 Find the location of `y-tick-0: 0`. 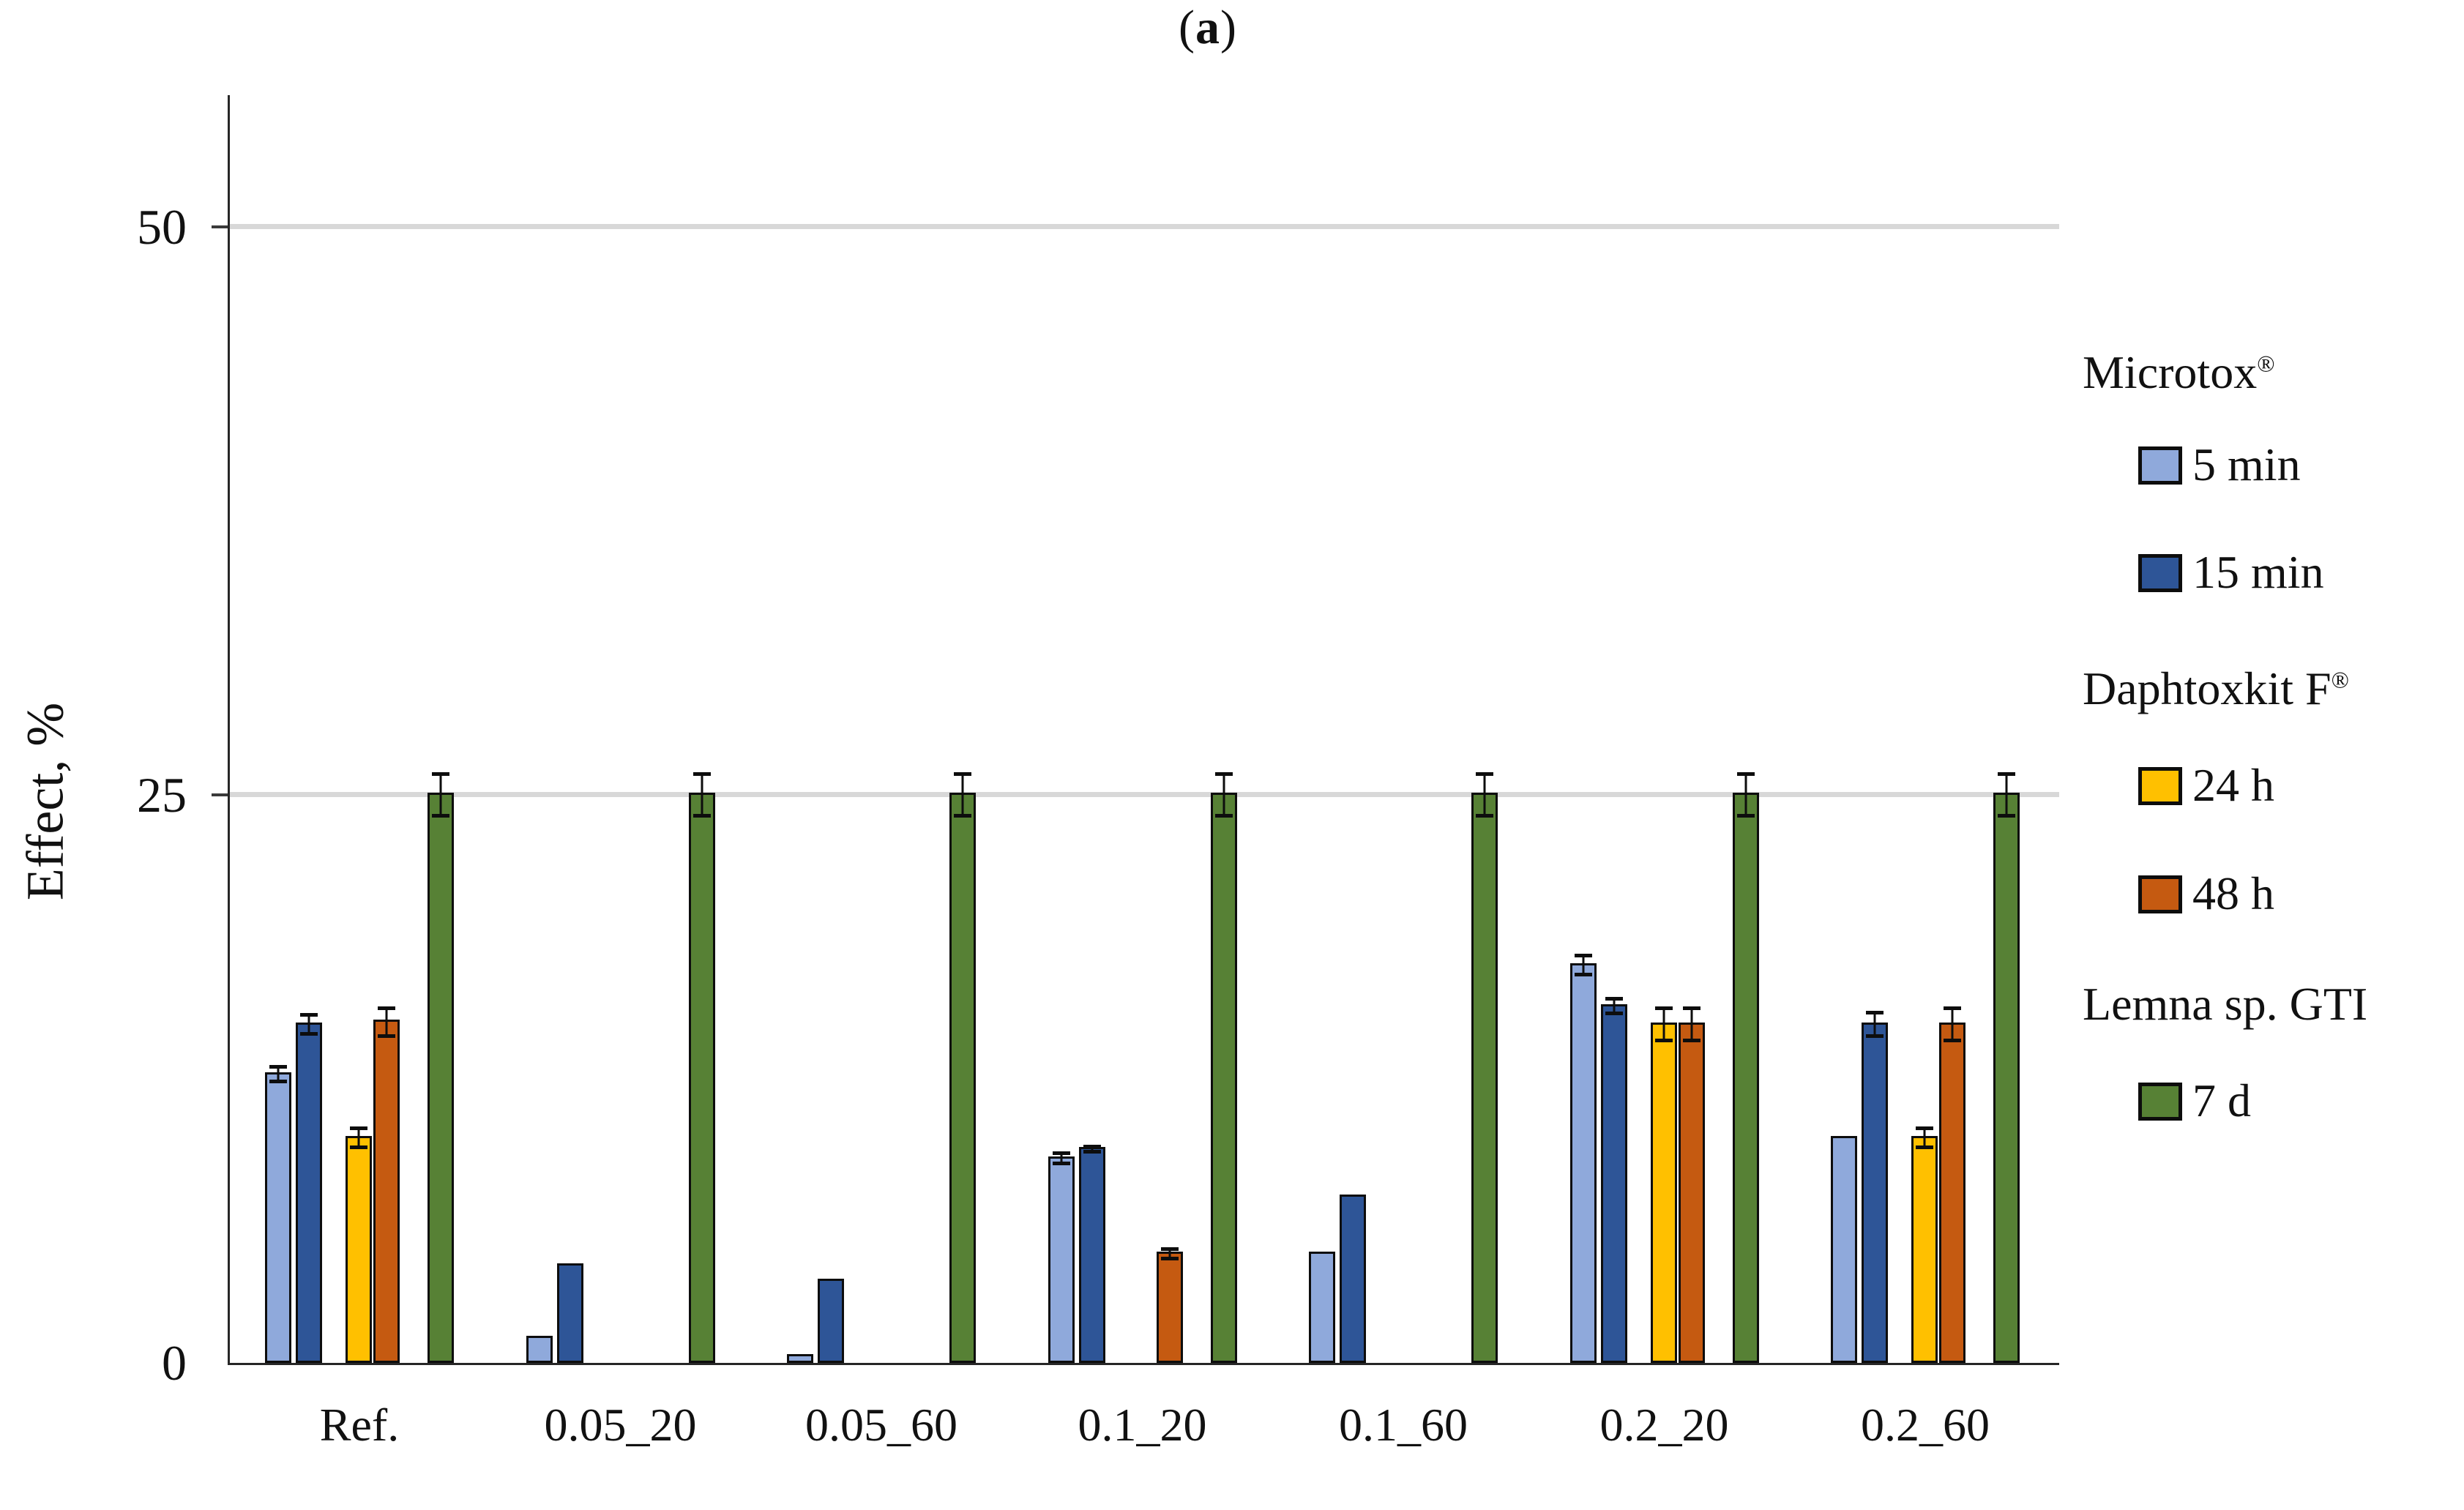

y-tick-0: 0 is located at coordinates (174, 1363).